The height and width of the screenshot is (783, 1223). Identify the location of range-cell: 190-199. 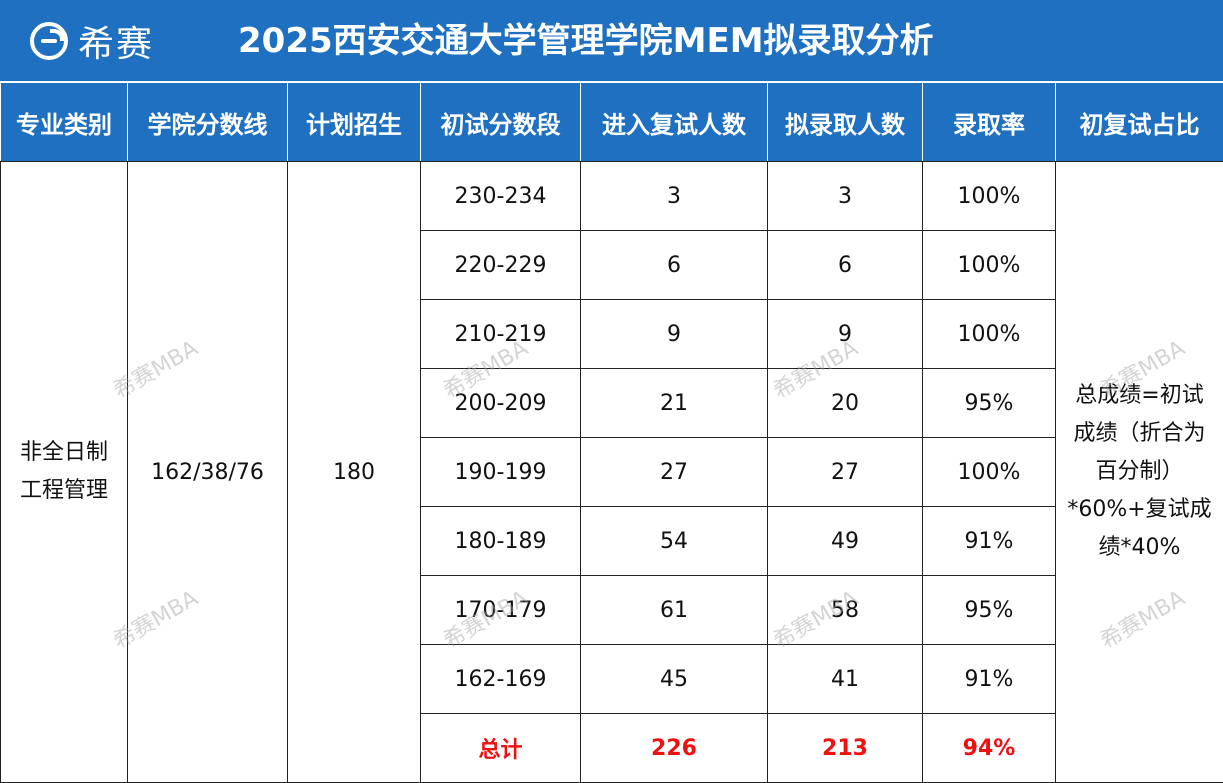
(500, 472).